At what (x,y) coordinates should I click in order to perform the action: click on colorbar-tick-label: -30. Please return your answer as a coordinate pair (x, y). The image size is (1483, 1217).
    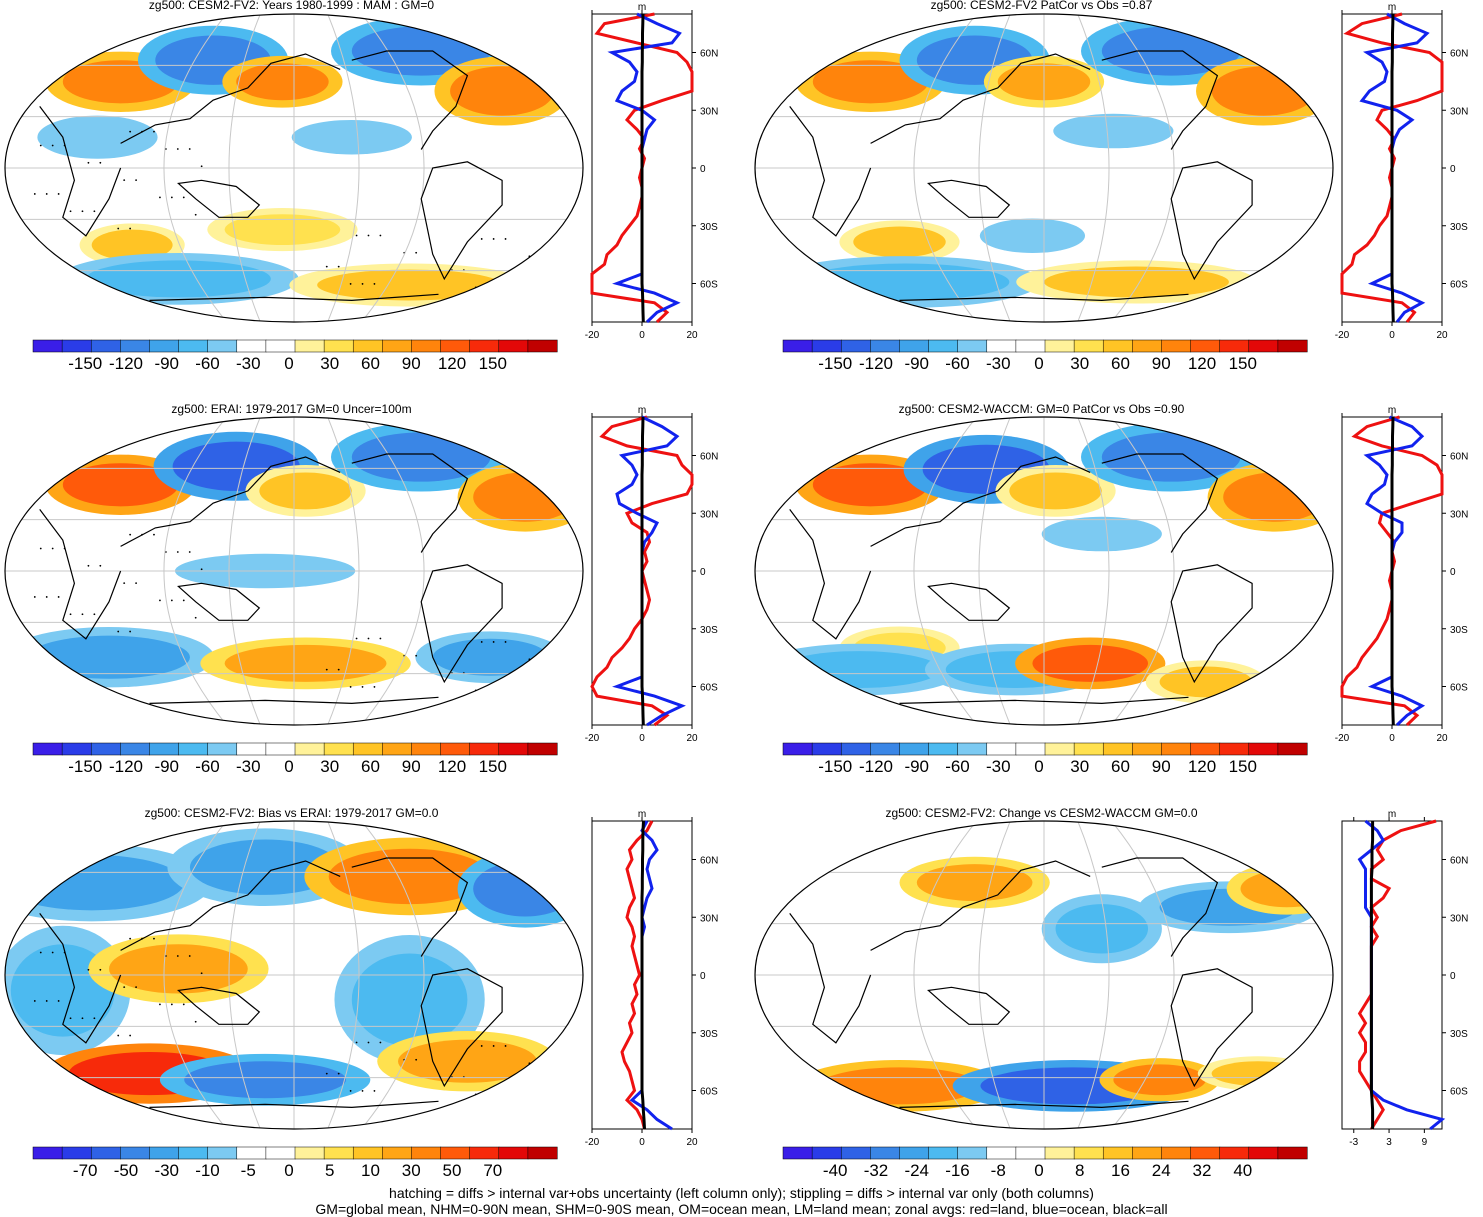
    Looking at the image, I should click on (248, 766).